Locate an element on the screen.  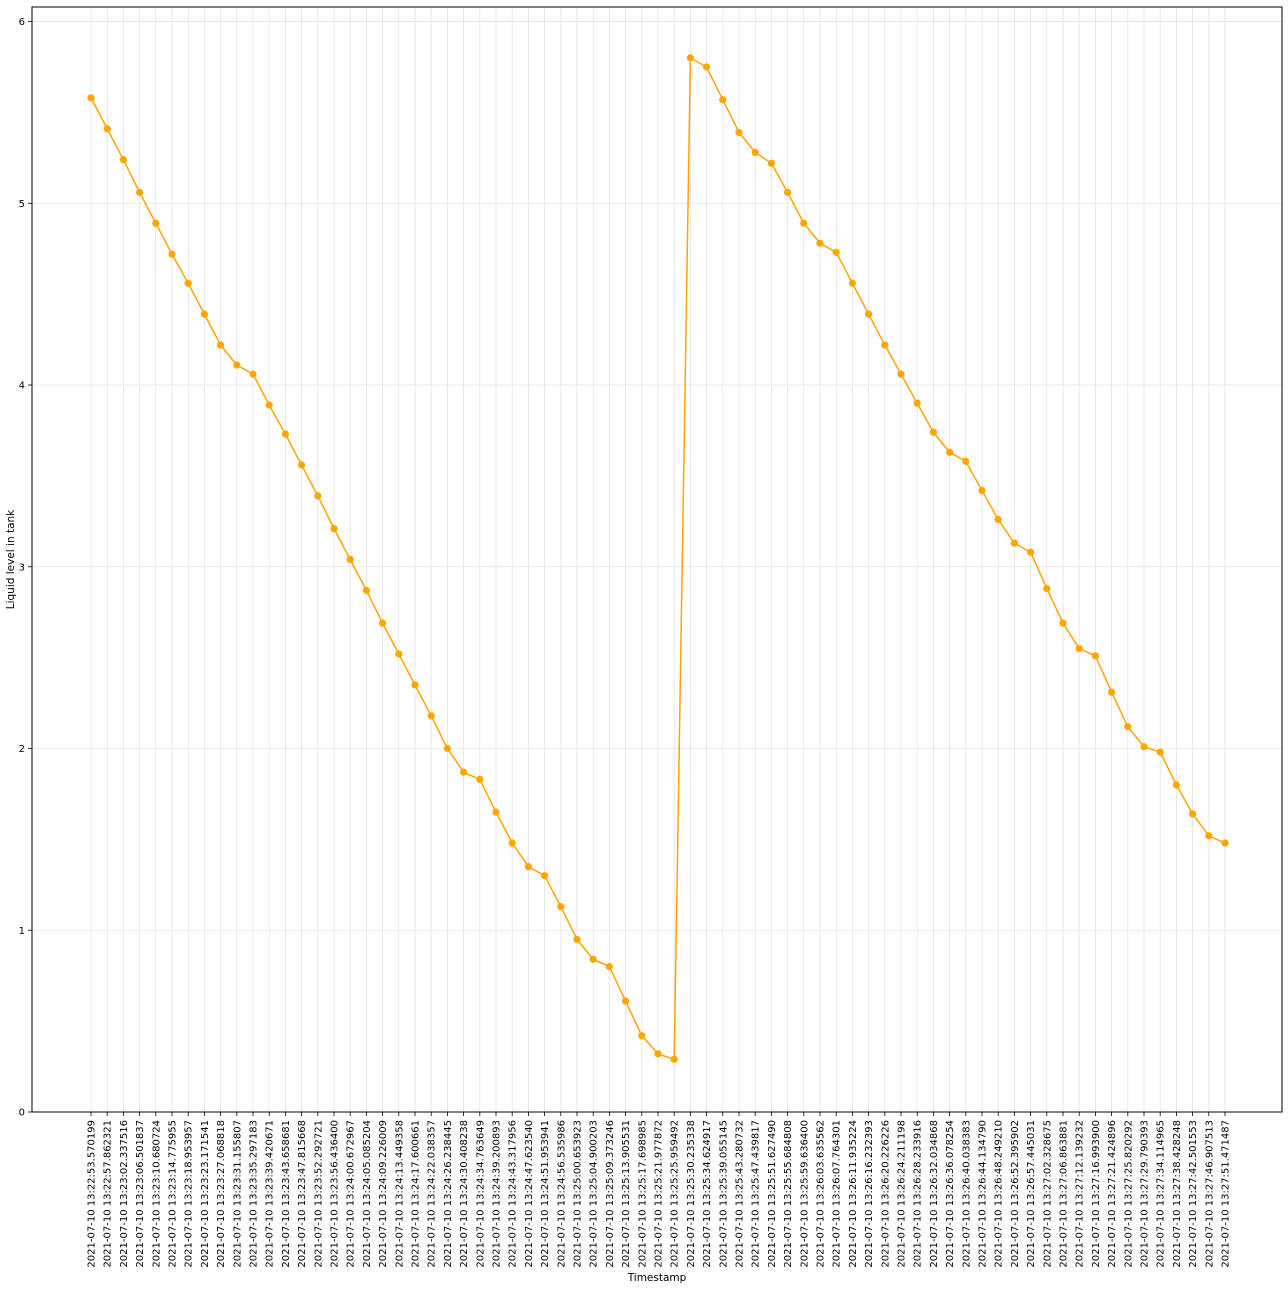
x-tick-label: 2021-07-10 13:23:10.680724 is located at coordinates (156, 1194).